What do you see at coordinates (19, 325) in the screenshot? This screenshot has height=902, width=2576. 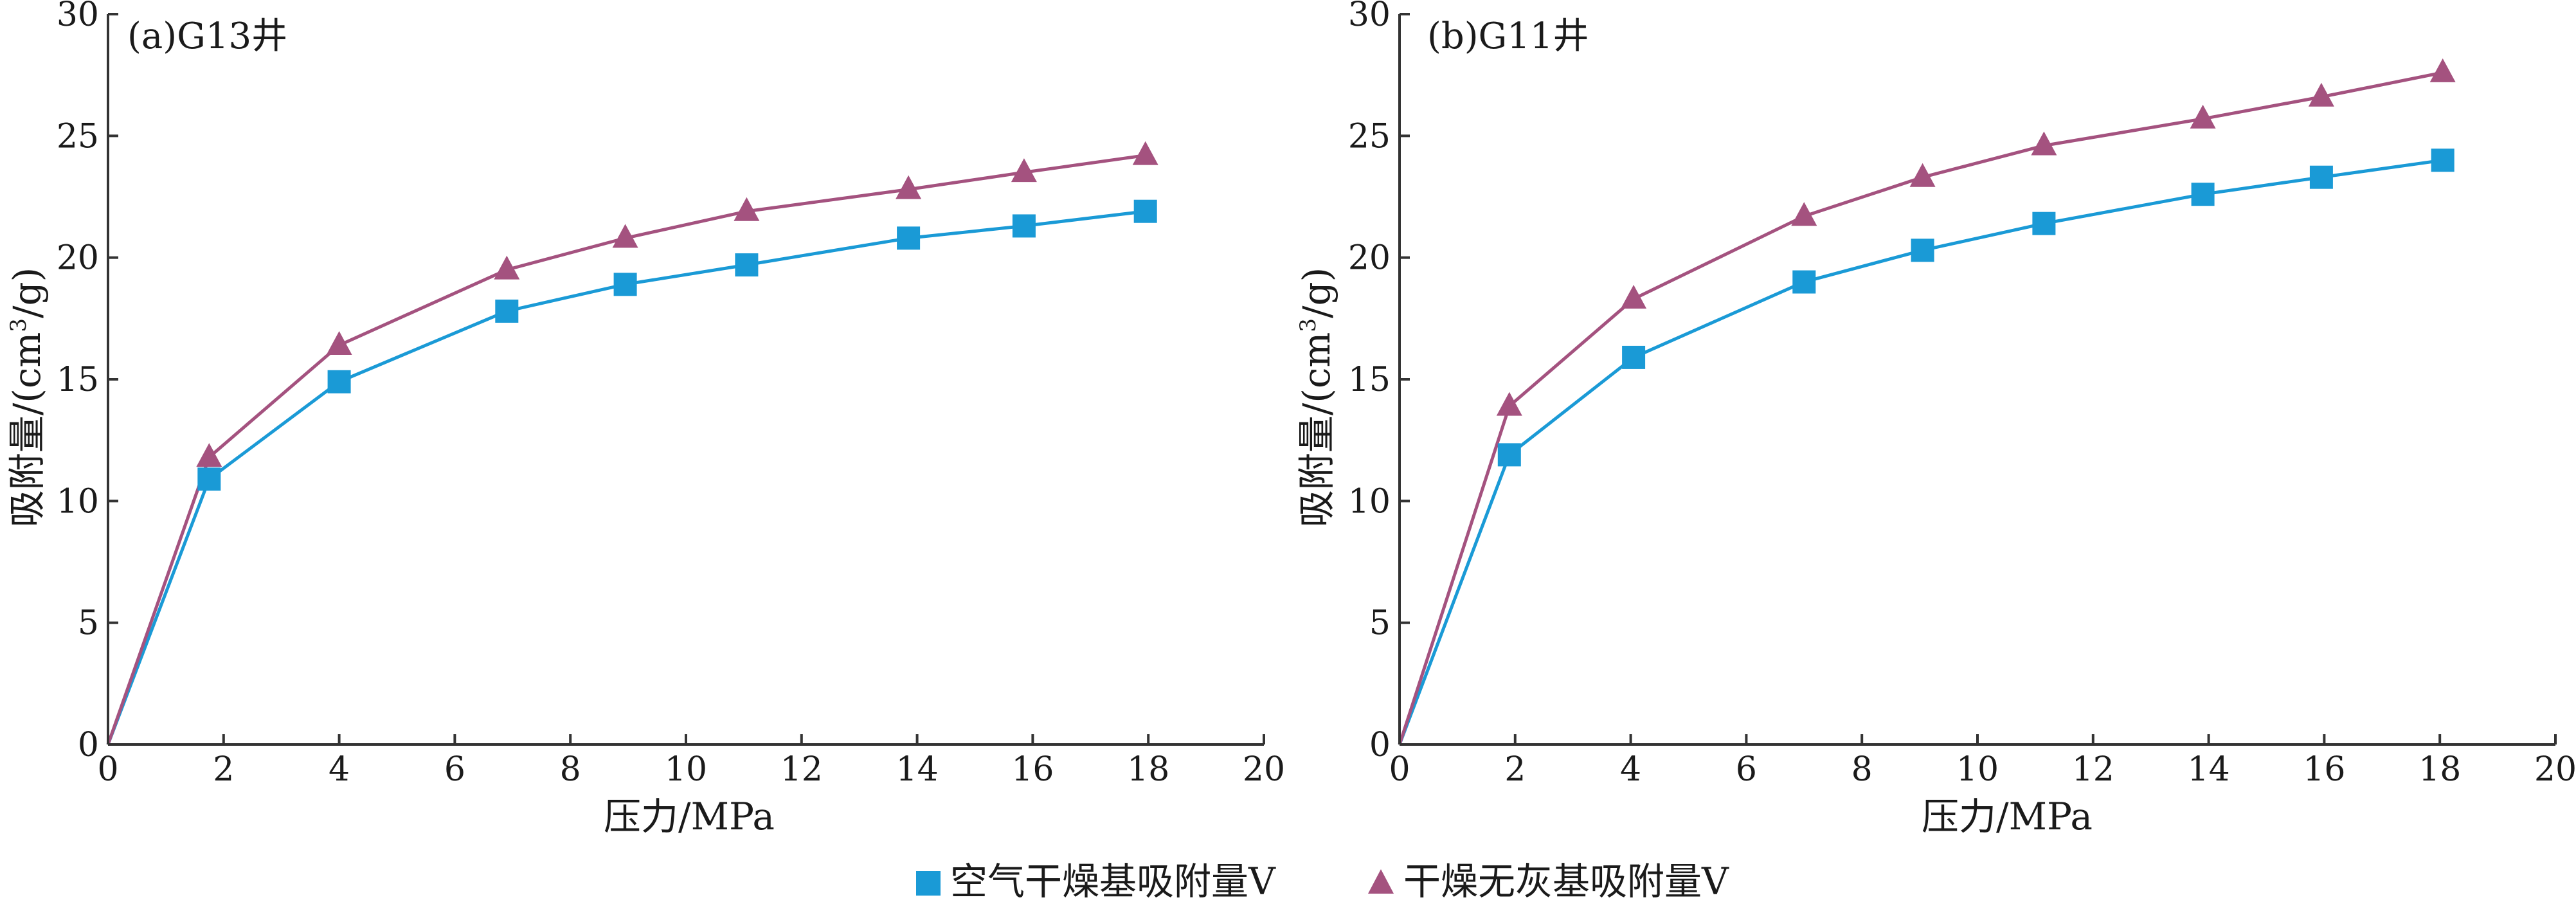 I see `panel-a-y-axis-title-superscript: 3` at bounding box center [19, 325].